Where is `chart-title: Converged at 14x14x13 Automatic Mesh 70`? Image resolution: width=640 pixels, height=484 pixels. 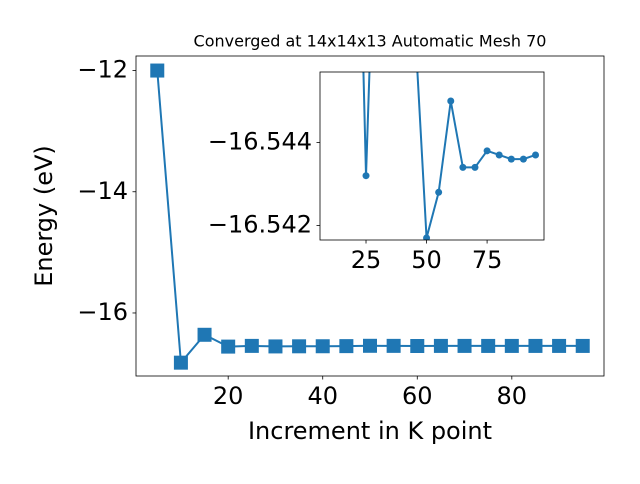 chart-title: Converged at 14x14x13 Automatic Mesh 70 is located at coordinates (370, 41).